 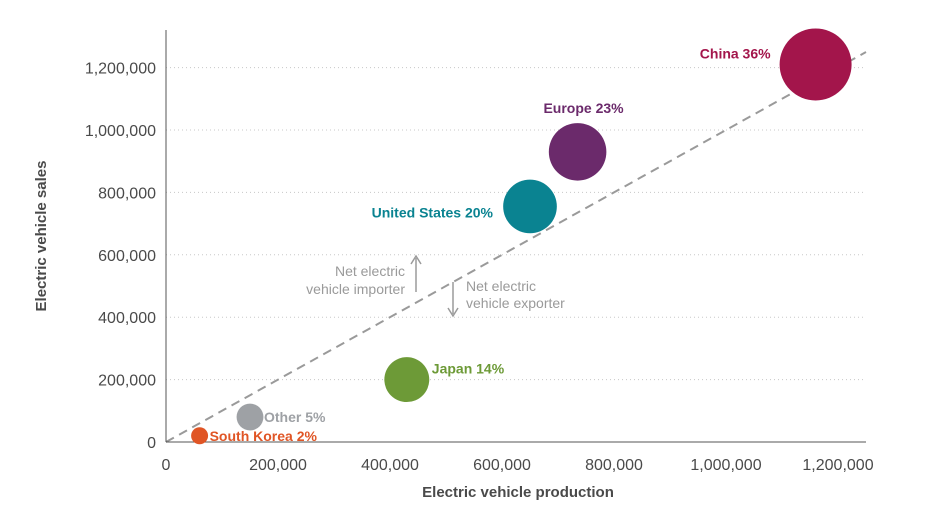 I want to click on down-arrowhead-icon, so click(x=453, y=312).